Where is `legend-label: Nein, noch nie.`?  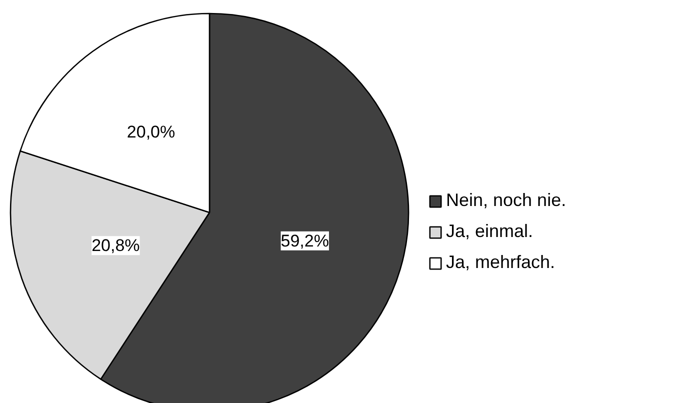 legend-label: Nein, noch nie. is located at coordinates (506, 200).